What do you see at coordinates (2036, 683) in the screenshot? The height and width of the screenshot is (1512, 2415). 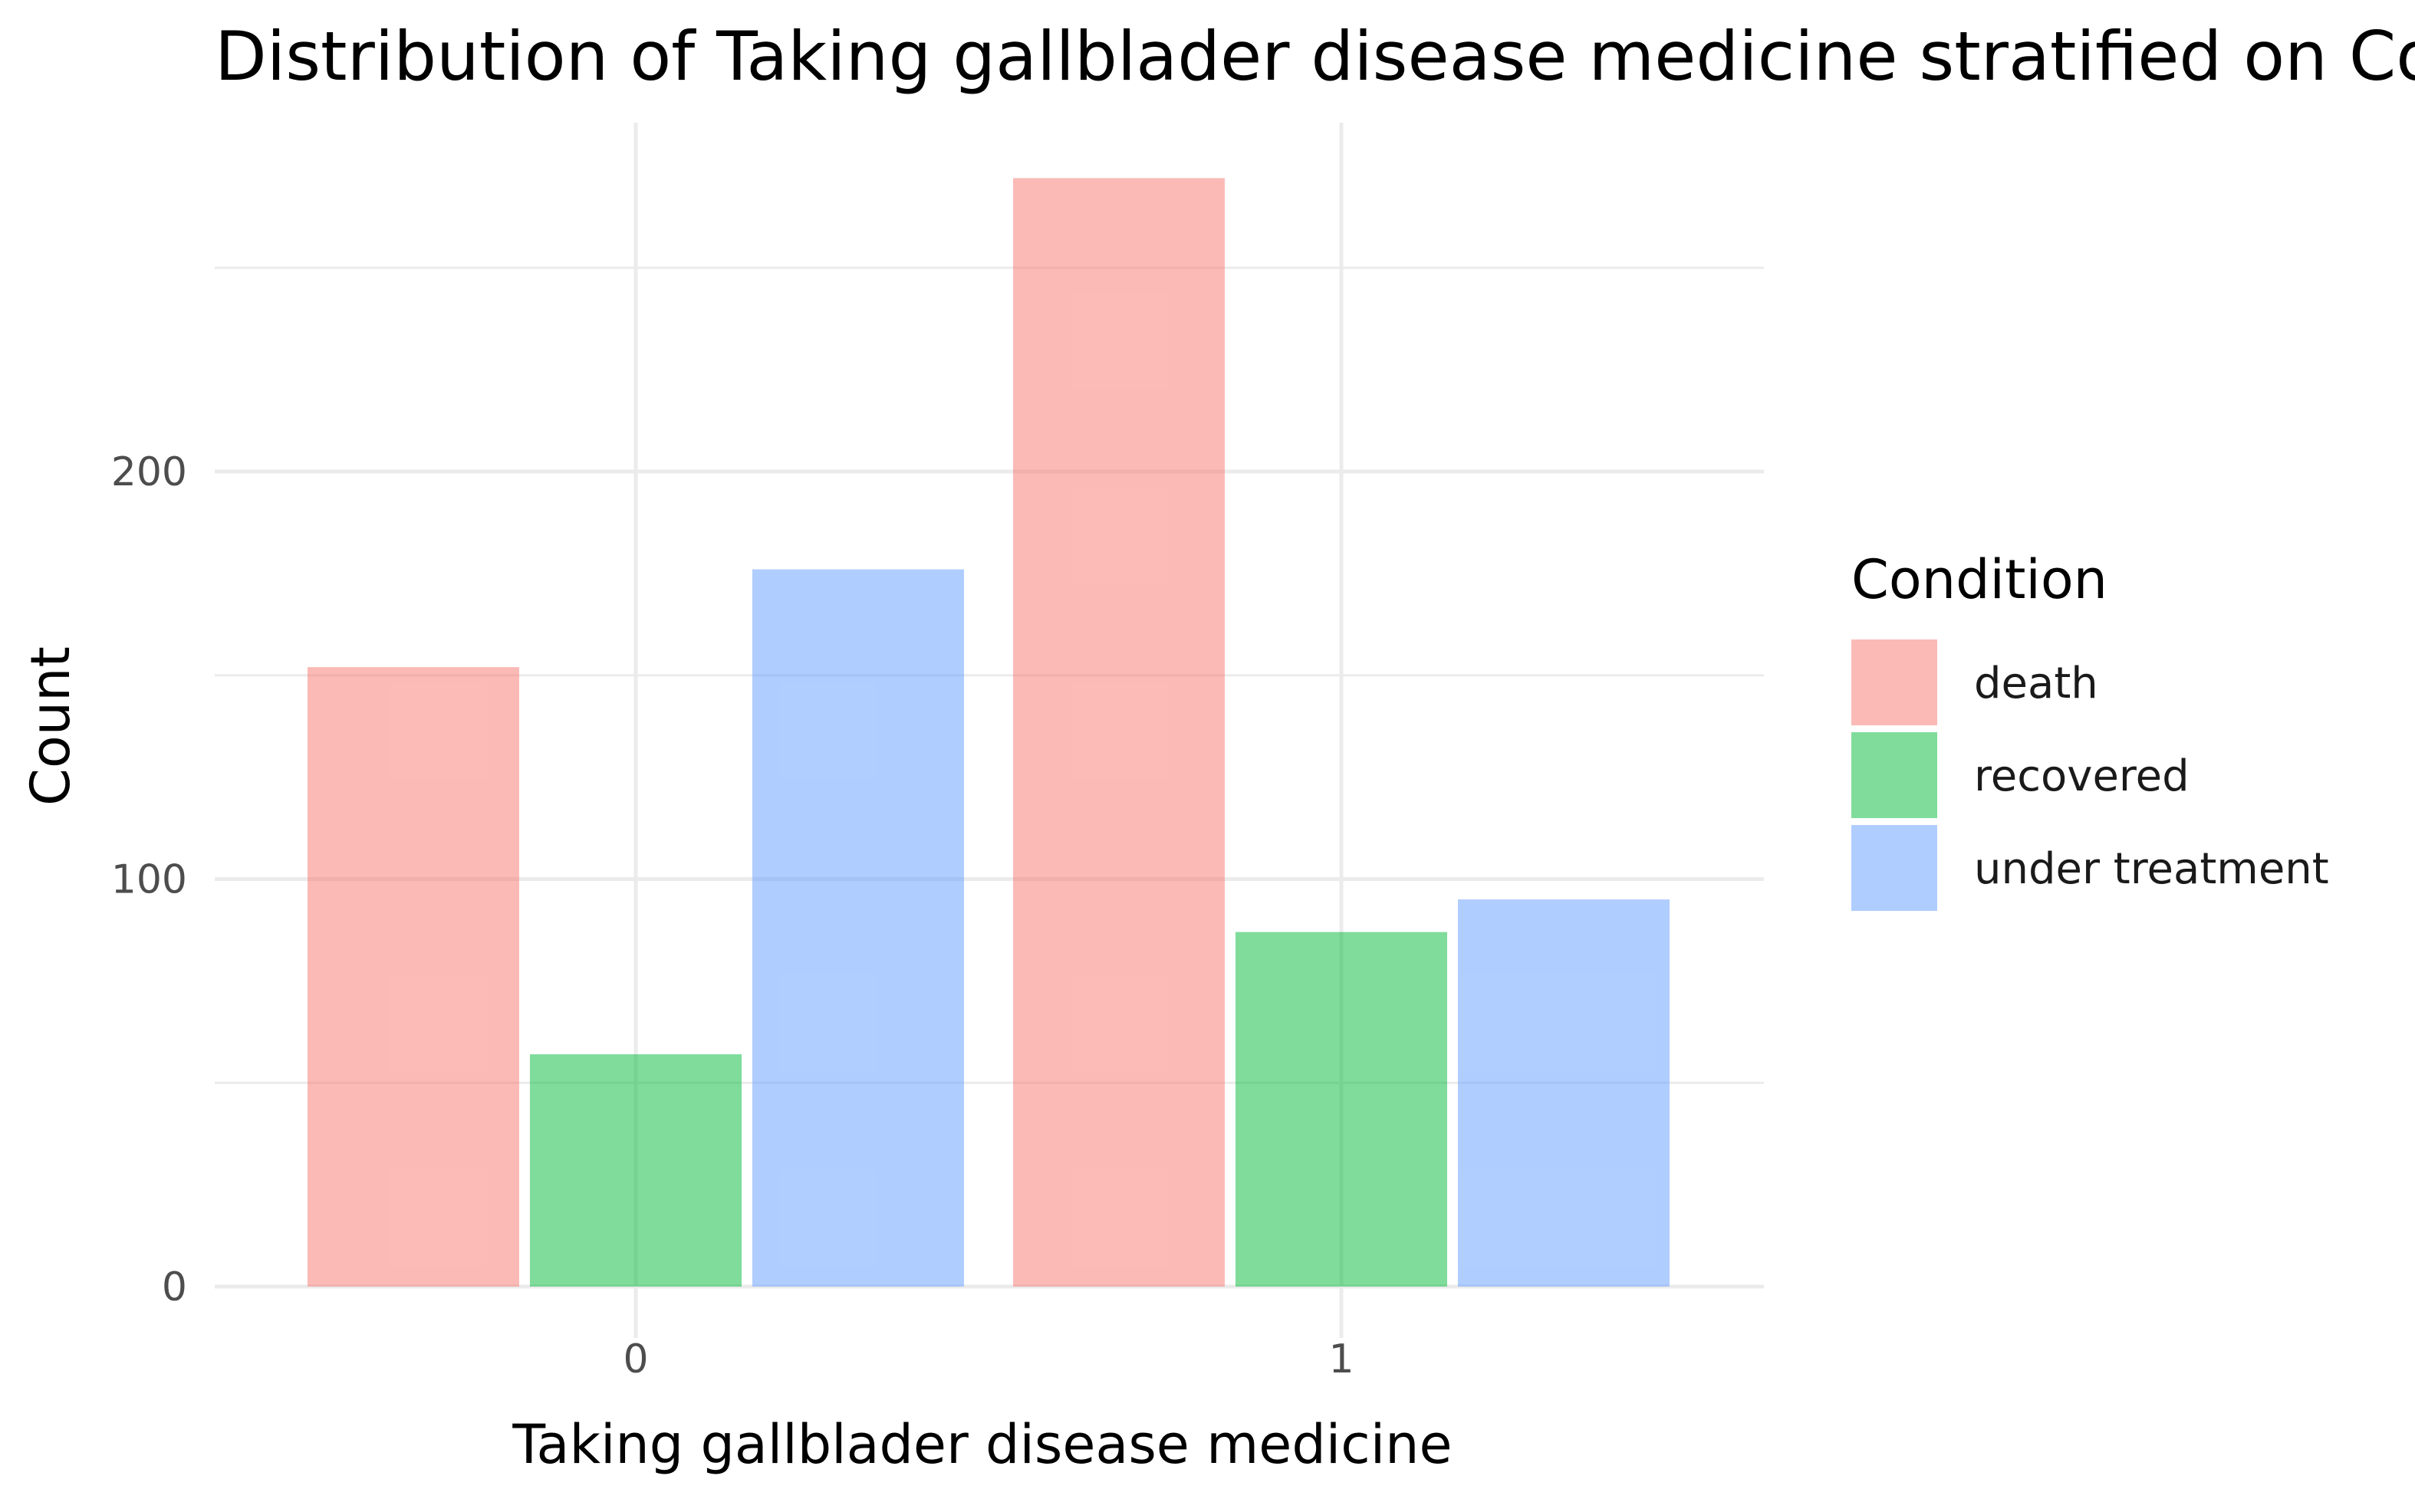 I see `legend-label: death` at bounding box center [2036, 683].